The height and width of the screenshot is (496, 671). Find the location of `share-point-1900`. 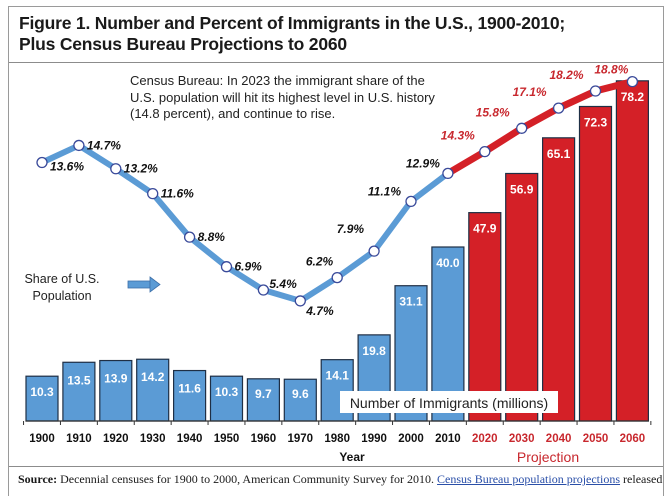

share-point-1900 is located at coordinates (42, 162).